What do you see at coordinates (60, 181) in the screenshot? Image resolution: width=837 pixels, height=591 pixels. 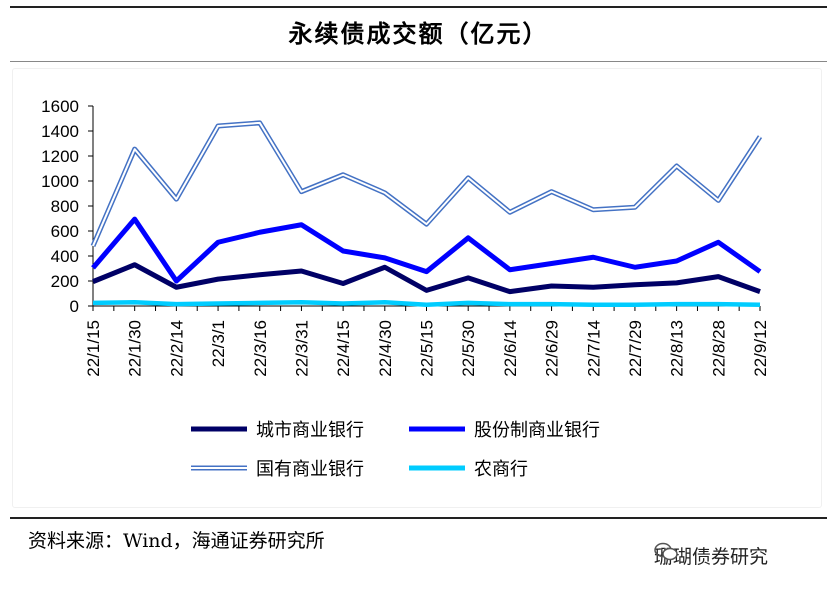 I see `y-tick-label: 1000` at bounding box center [60, 181].